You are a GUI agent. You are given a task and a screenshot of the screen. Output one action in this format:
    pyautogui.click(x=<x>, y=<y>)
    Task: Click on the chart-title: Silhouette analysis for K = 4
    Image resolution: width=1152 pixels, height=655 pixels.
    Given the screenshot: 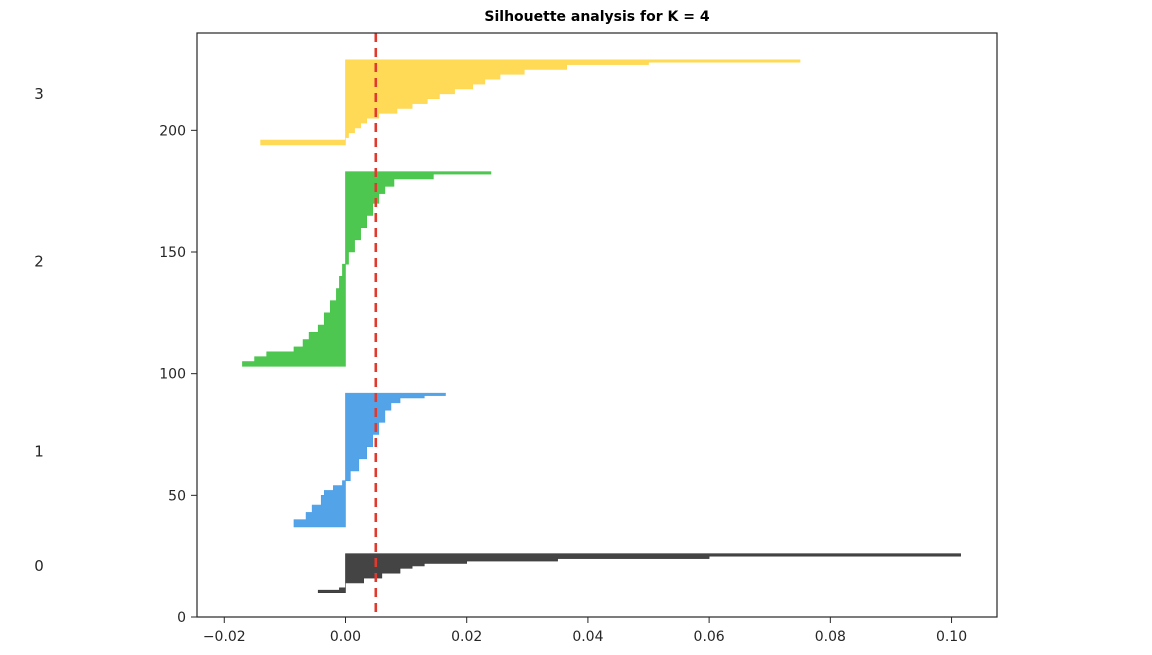 What is the action you would take?
    pyautogui.click(x=596, y=17)
    